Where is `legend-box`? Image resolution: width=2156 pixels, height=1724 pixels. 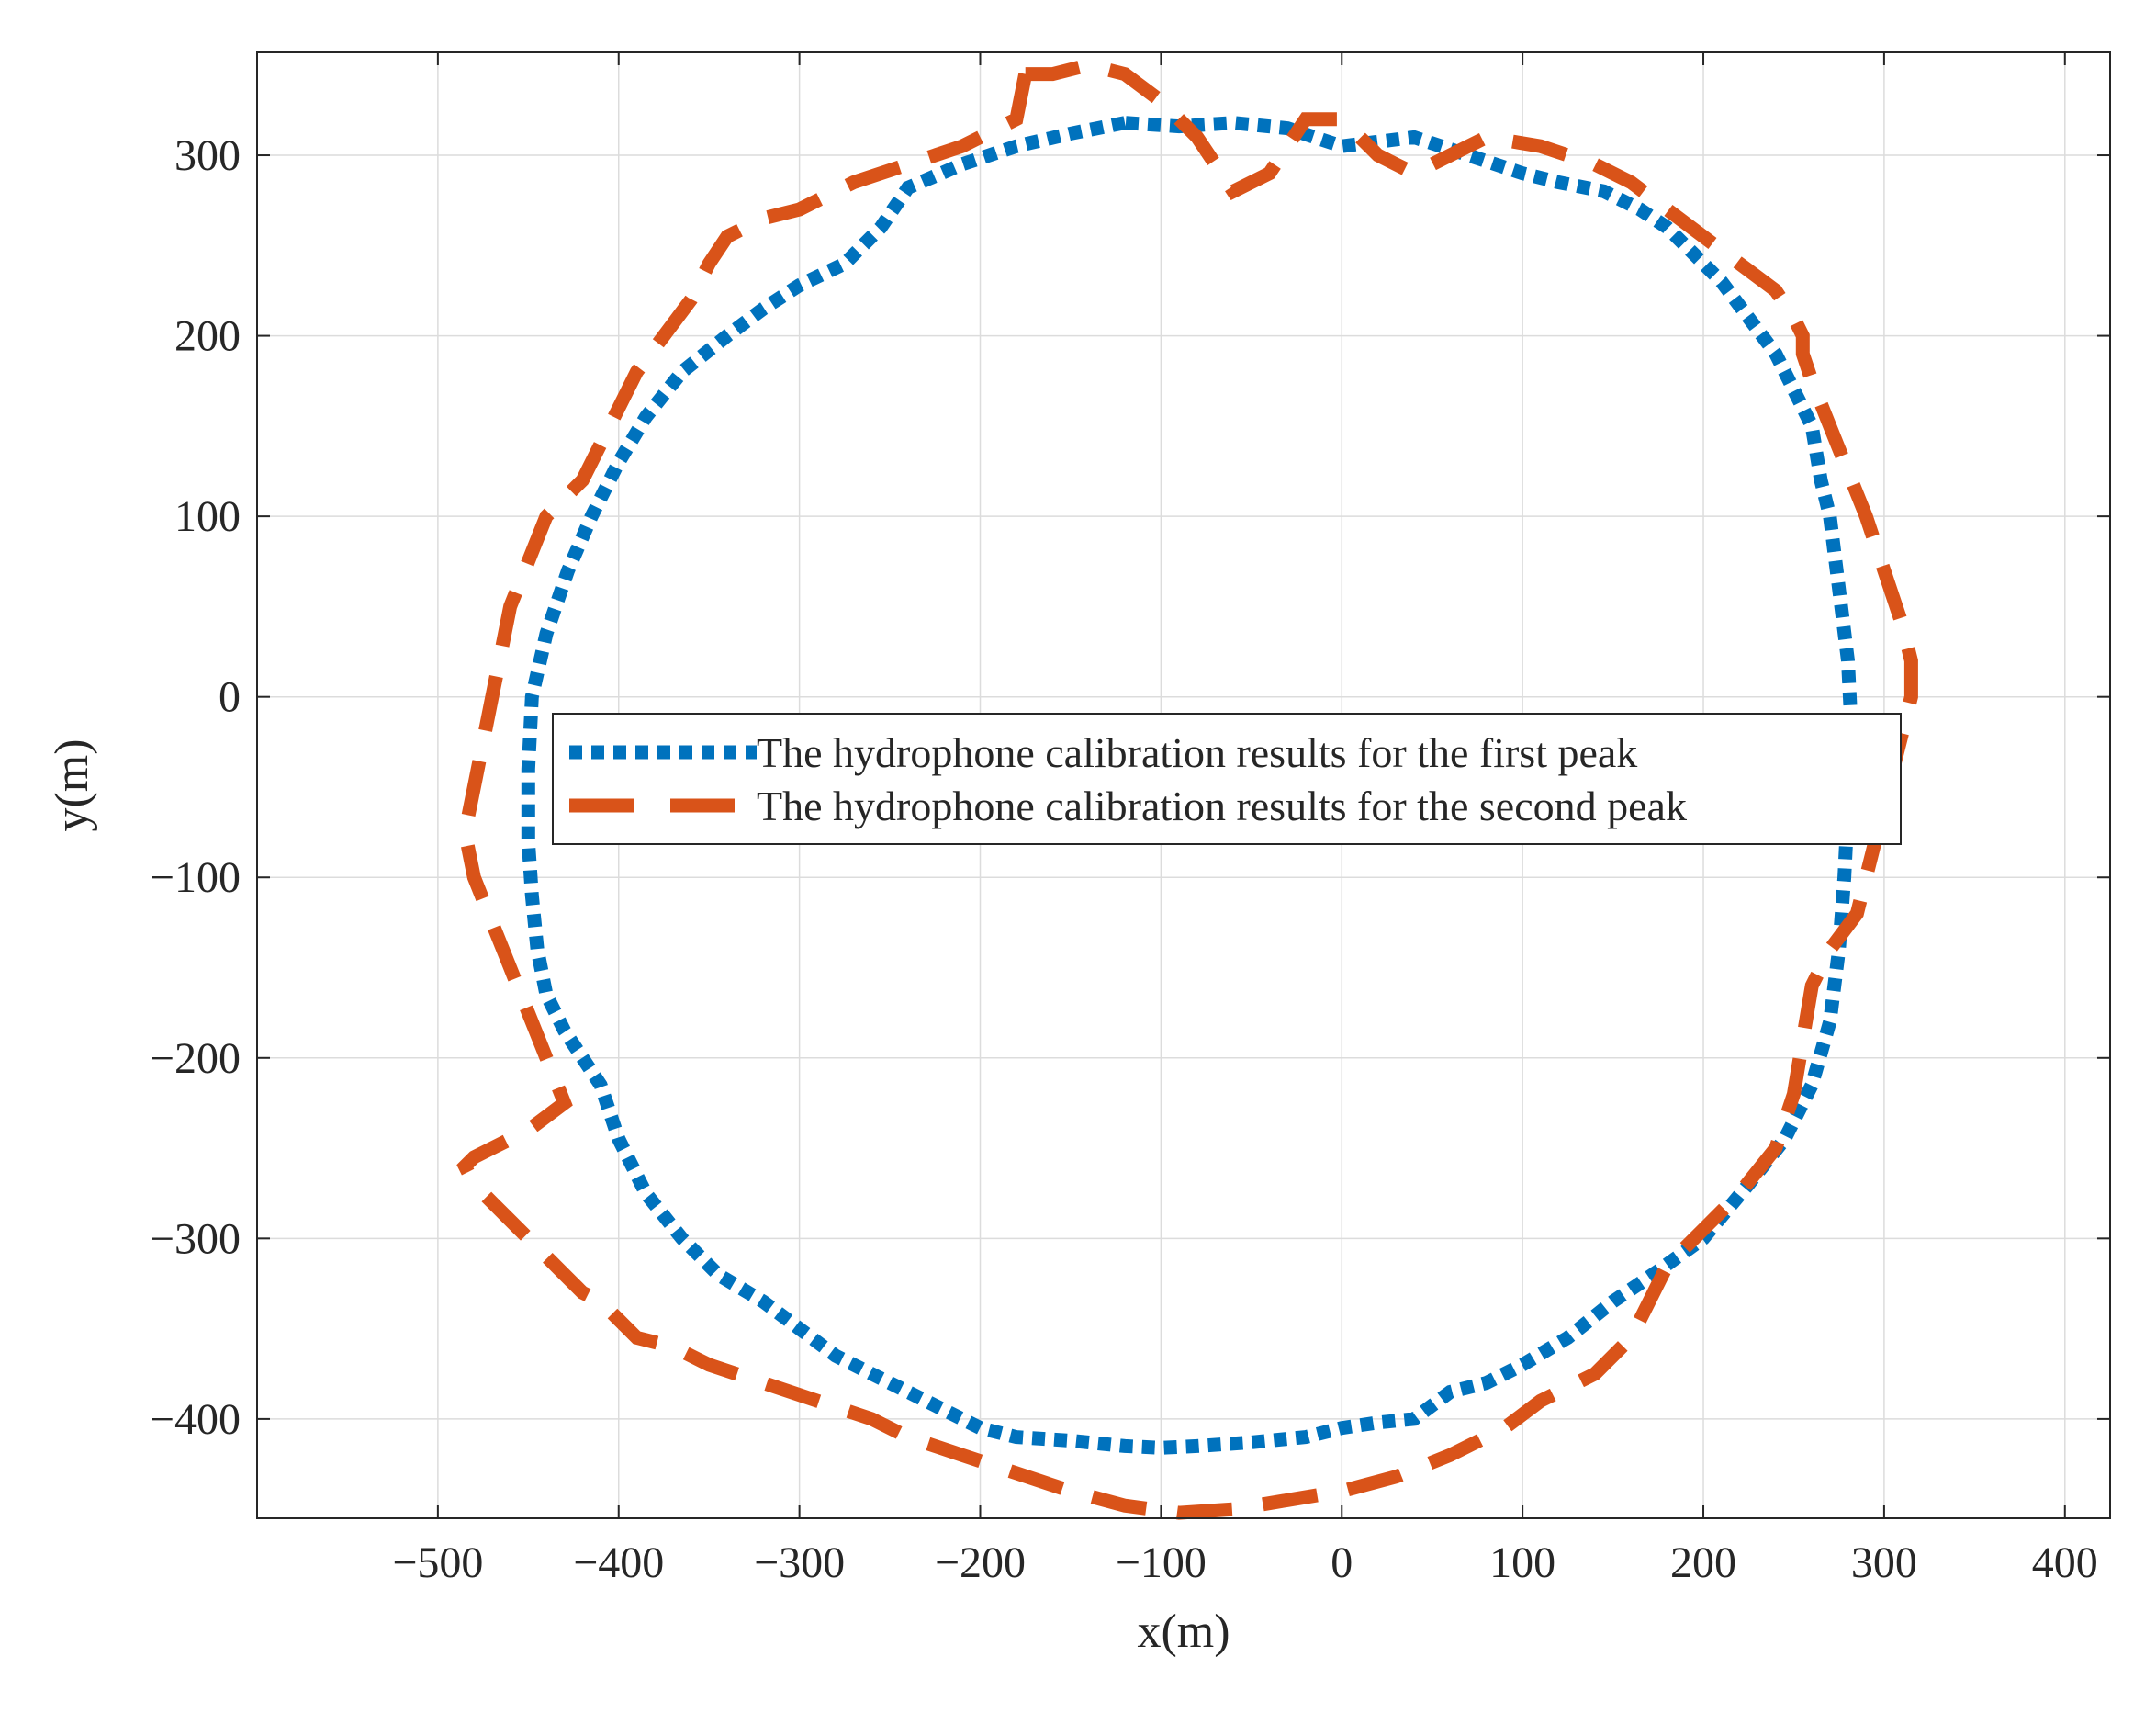
legend-box is located at coordinates (1227, 779).